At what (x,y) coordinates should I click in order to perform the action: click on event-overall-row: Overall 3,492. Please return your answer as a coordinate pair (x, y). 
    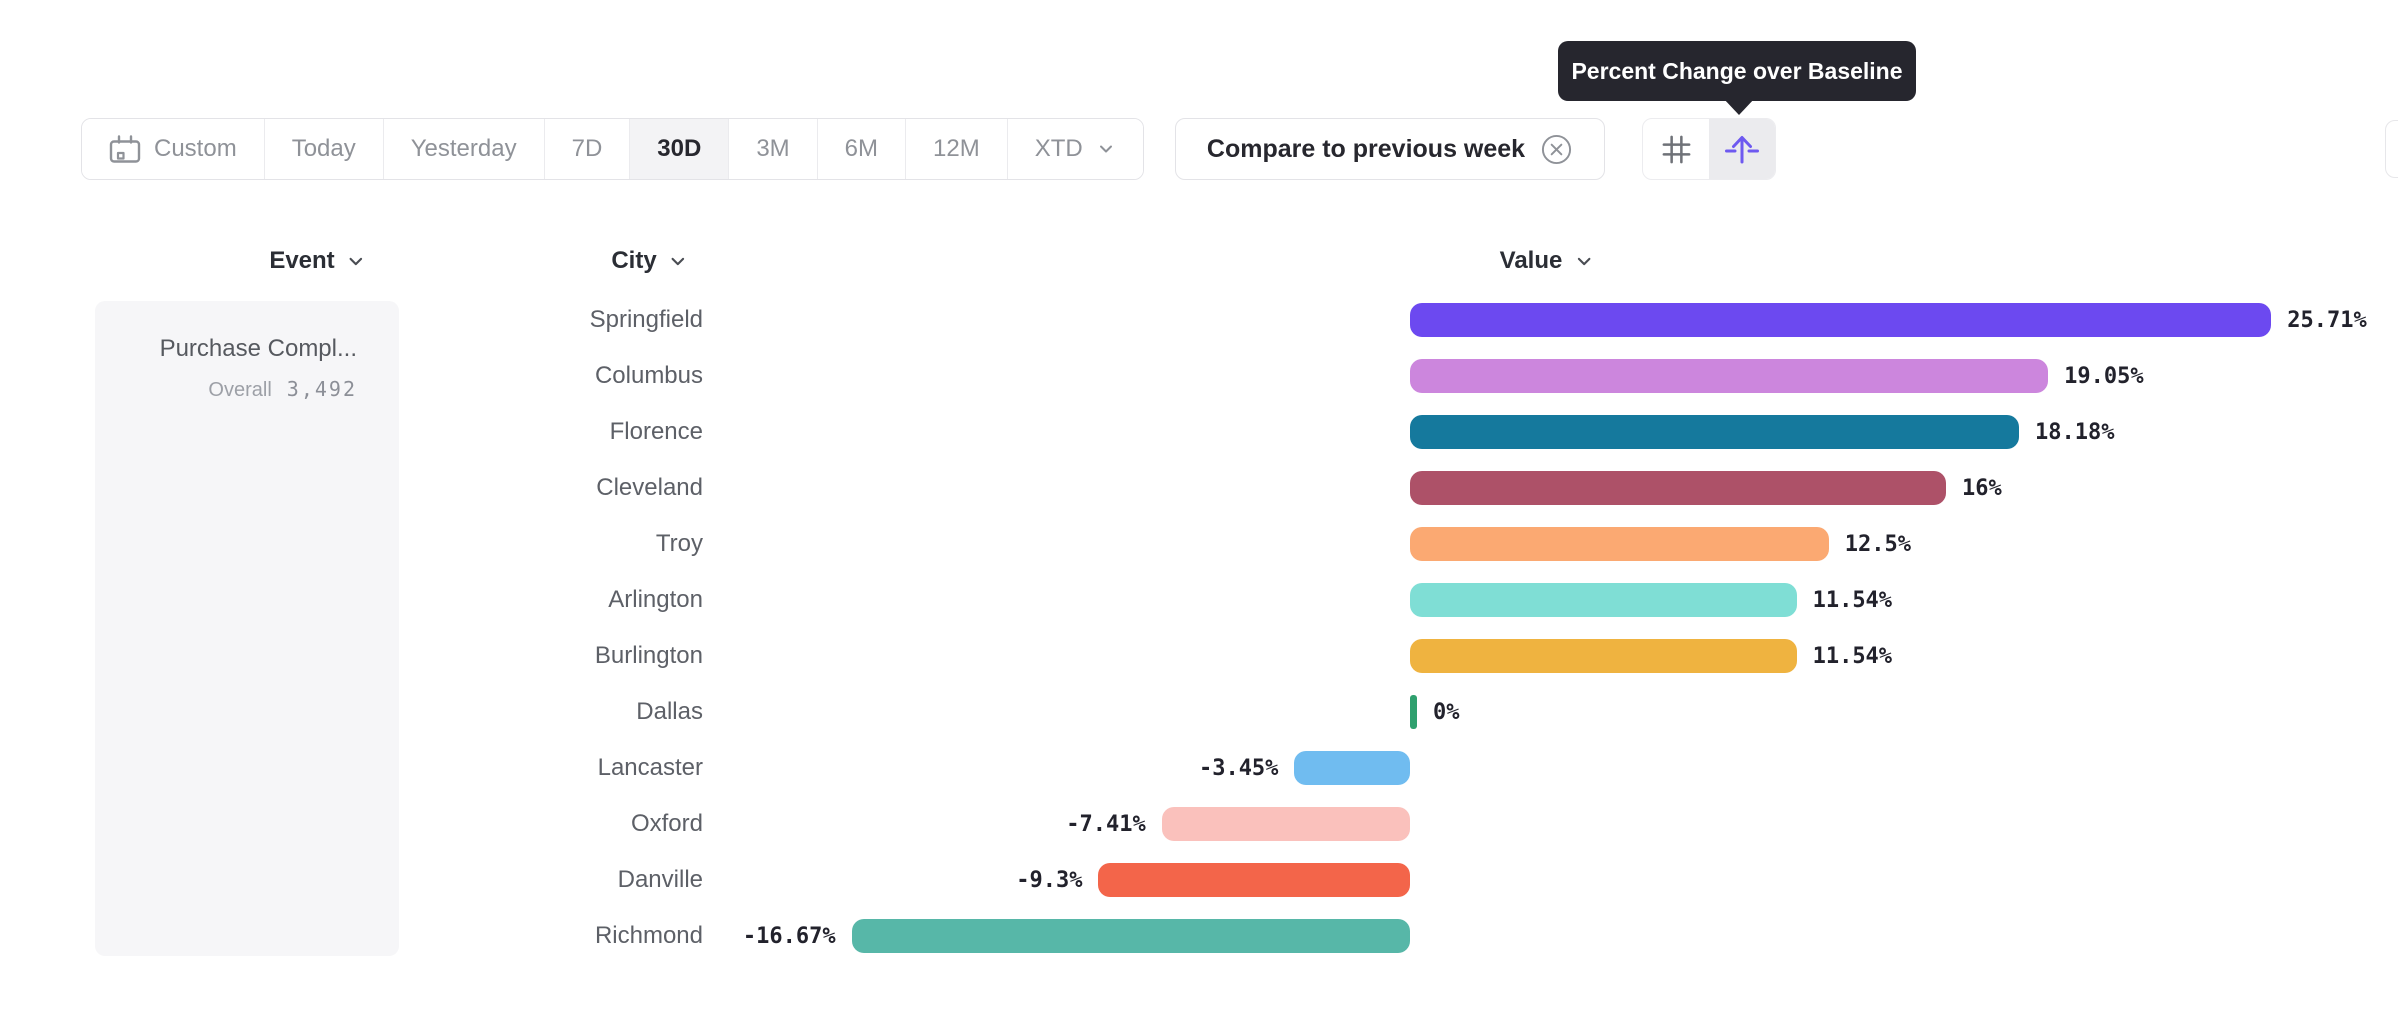
    Looking at the image, I should click on (226, 389).